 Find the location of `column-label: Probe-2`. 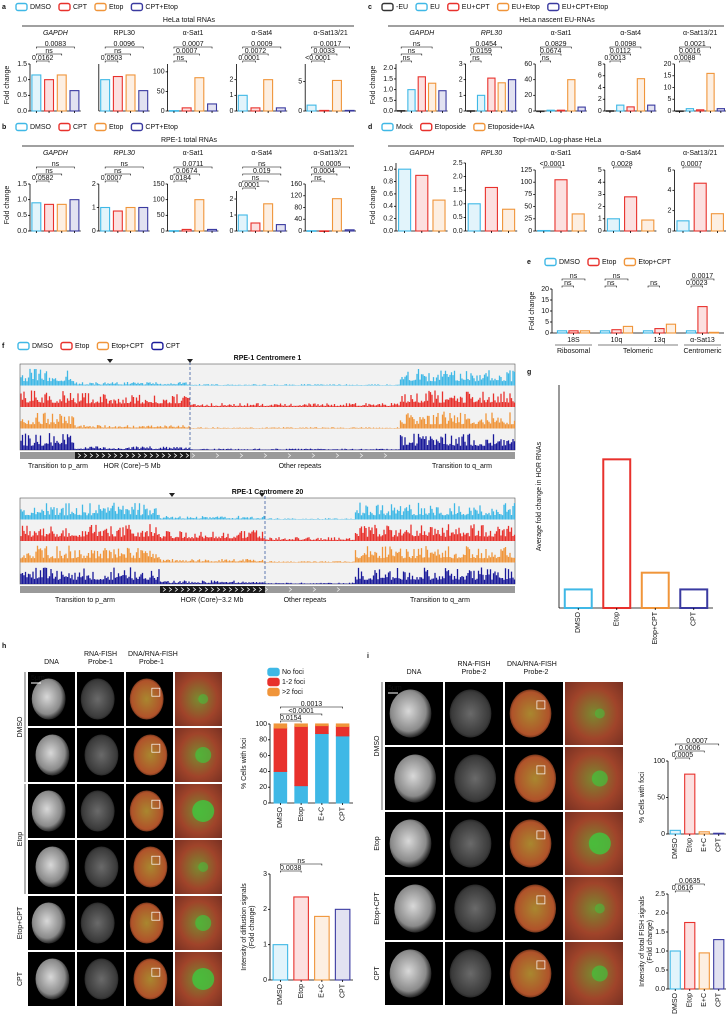

column-label: Probe-2 is located at coordinates (474, 672).